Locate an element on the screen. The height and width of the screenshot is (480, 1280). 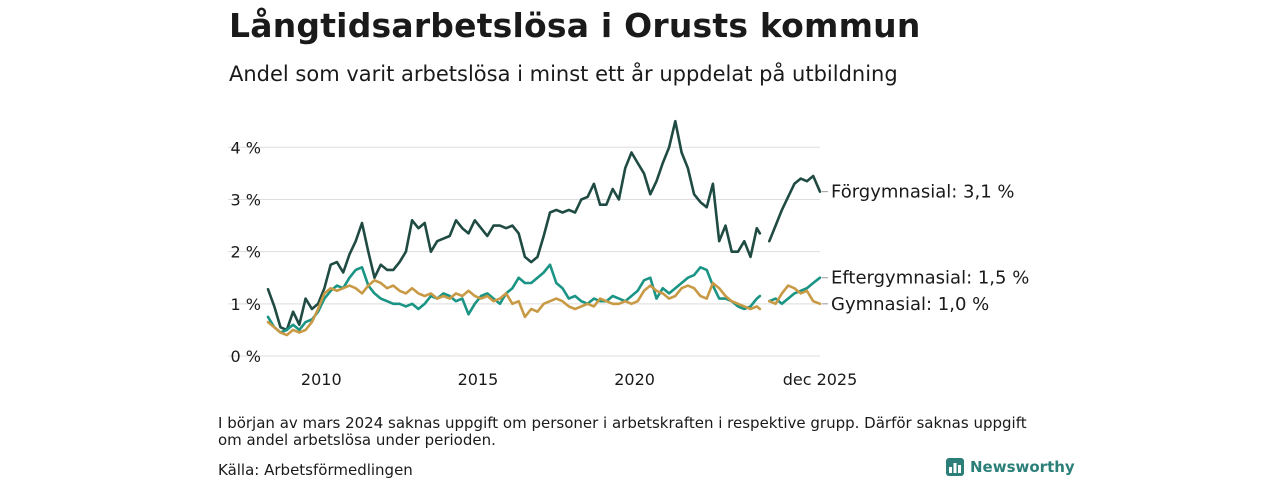
bar-chart-icon is located at coordinates (955, 467).